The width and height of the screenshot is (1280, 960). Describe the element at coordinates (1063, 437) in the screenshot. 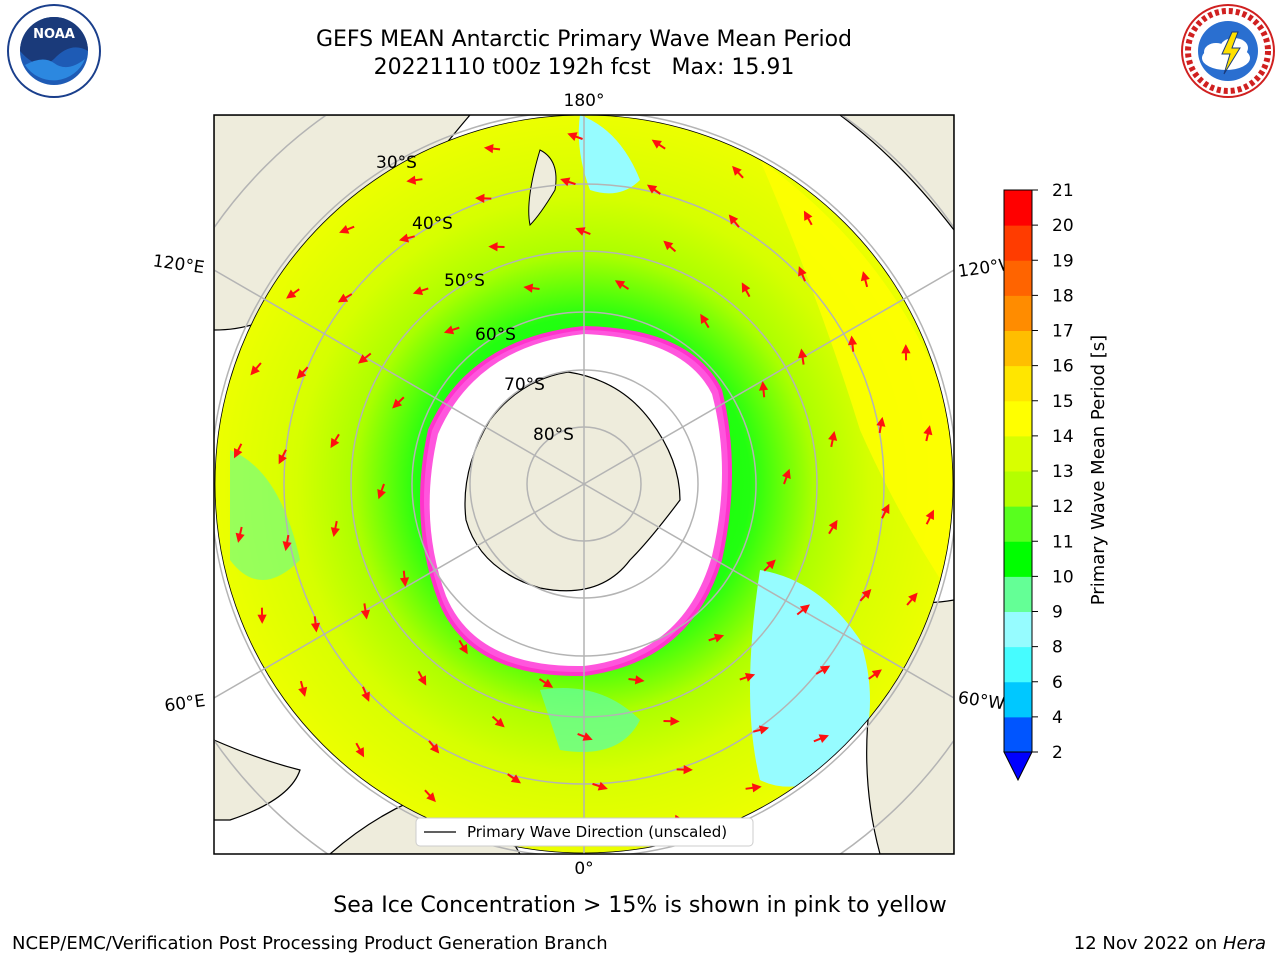

I see `colorbar-tick-label: 14` at that location.